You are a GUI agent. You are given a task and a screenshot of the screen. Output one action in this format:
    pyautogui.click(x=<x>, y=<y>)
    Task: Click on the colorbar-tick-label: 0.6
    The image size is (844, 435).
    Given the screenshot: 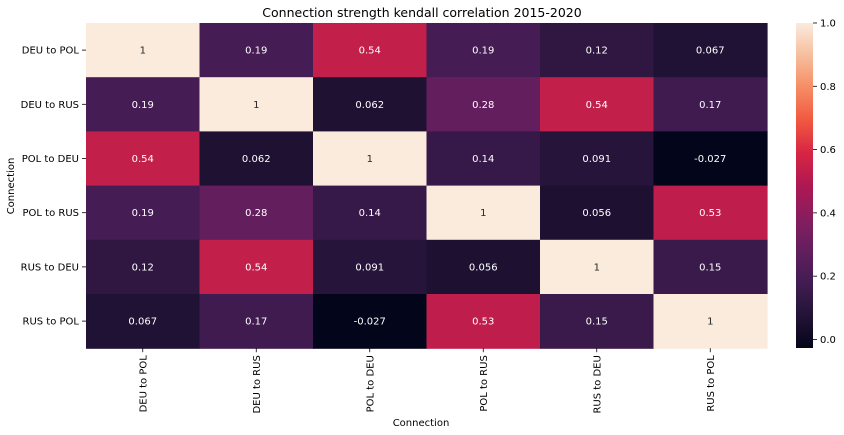 What is the action you would take?
    pyautogui.click(x=828, y=150)
    